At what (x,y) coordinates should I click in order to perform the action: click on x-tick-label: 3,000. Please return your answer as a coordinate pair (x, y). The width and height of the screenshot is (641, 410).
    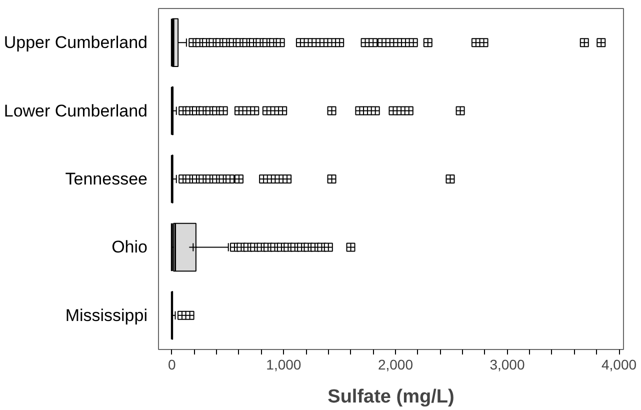
    Looking at the image, I should click on (507, 364).